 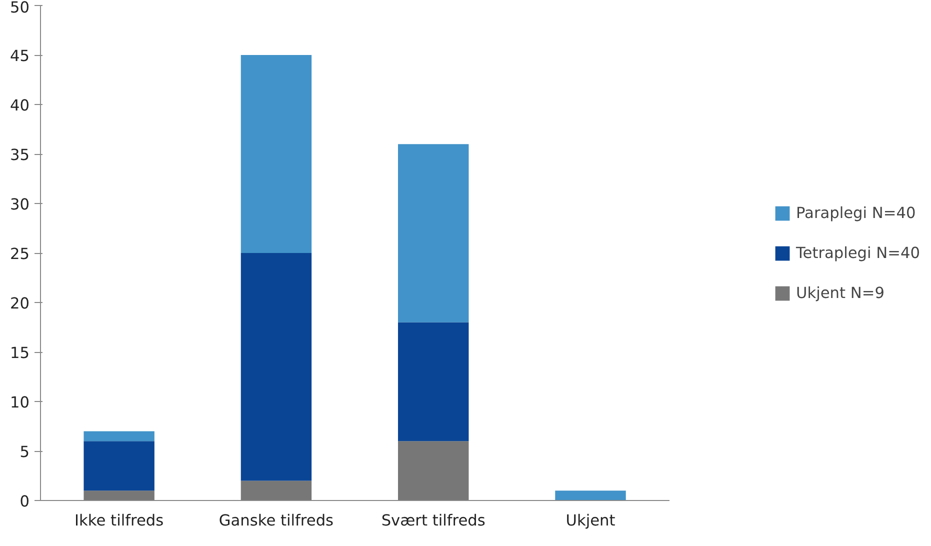 I want to click on y-tick-label: 15, so click(x=20, y=353).